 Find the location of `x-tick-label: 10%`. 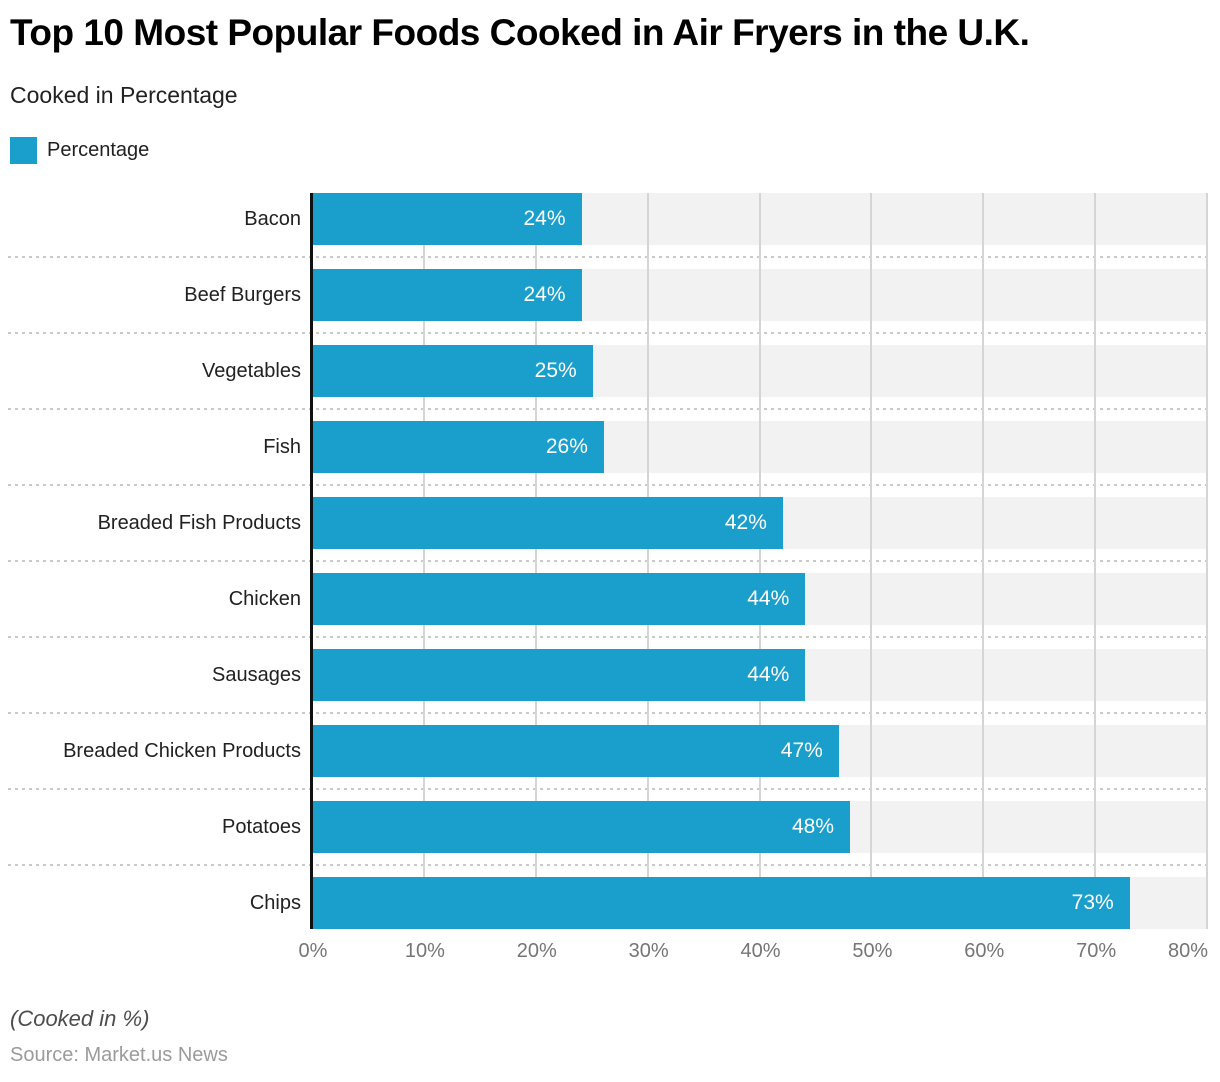

x-tick-label: 10% is located at coordinates (424, 951).